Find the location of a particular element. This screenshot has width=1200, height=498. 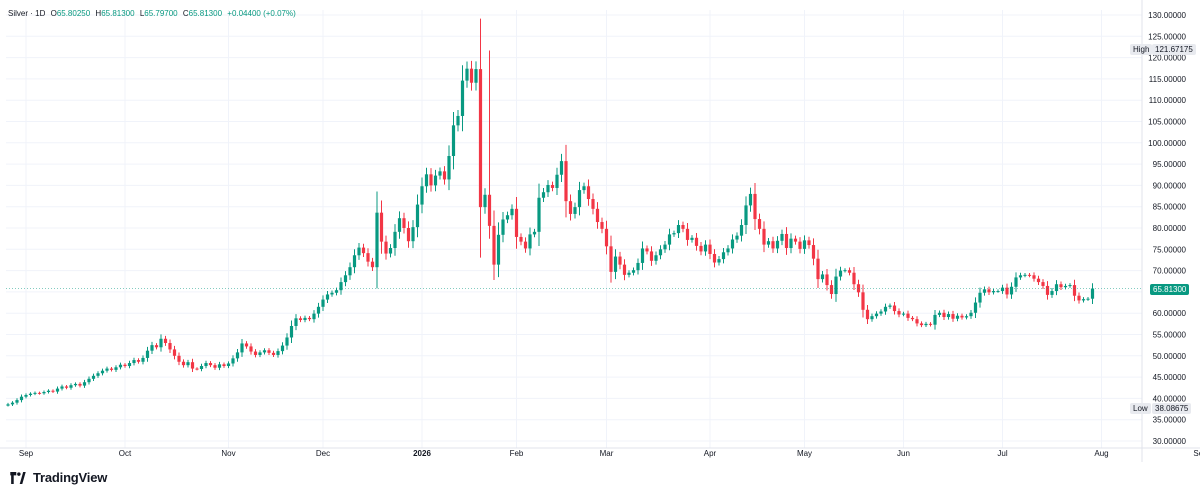

open-value: 65.80250 is located at coordinates (73, 13).